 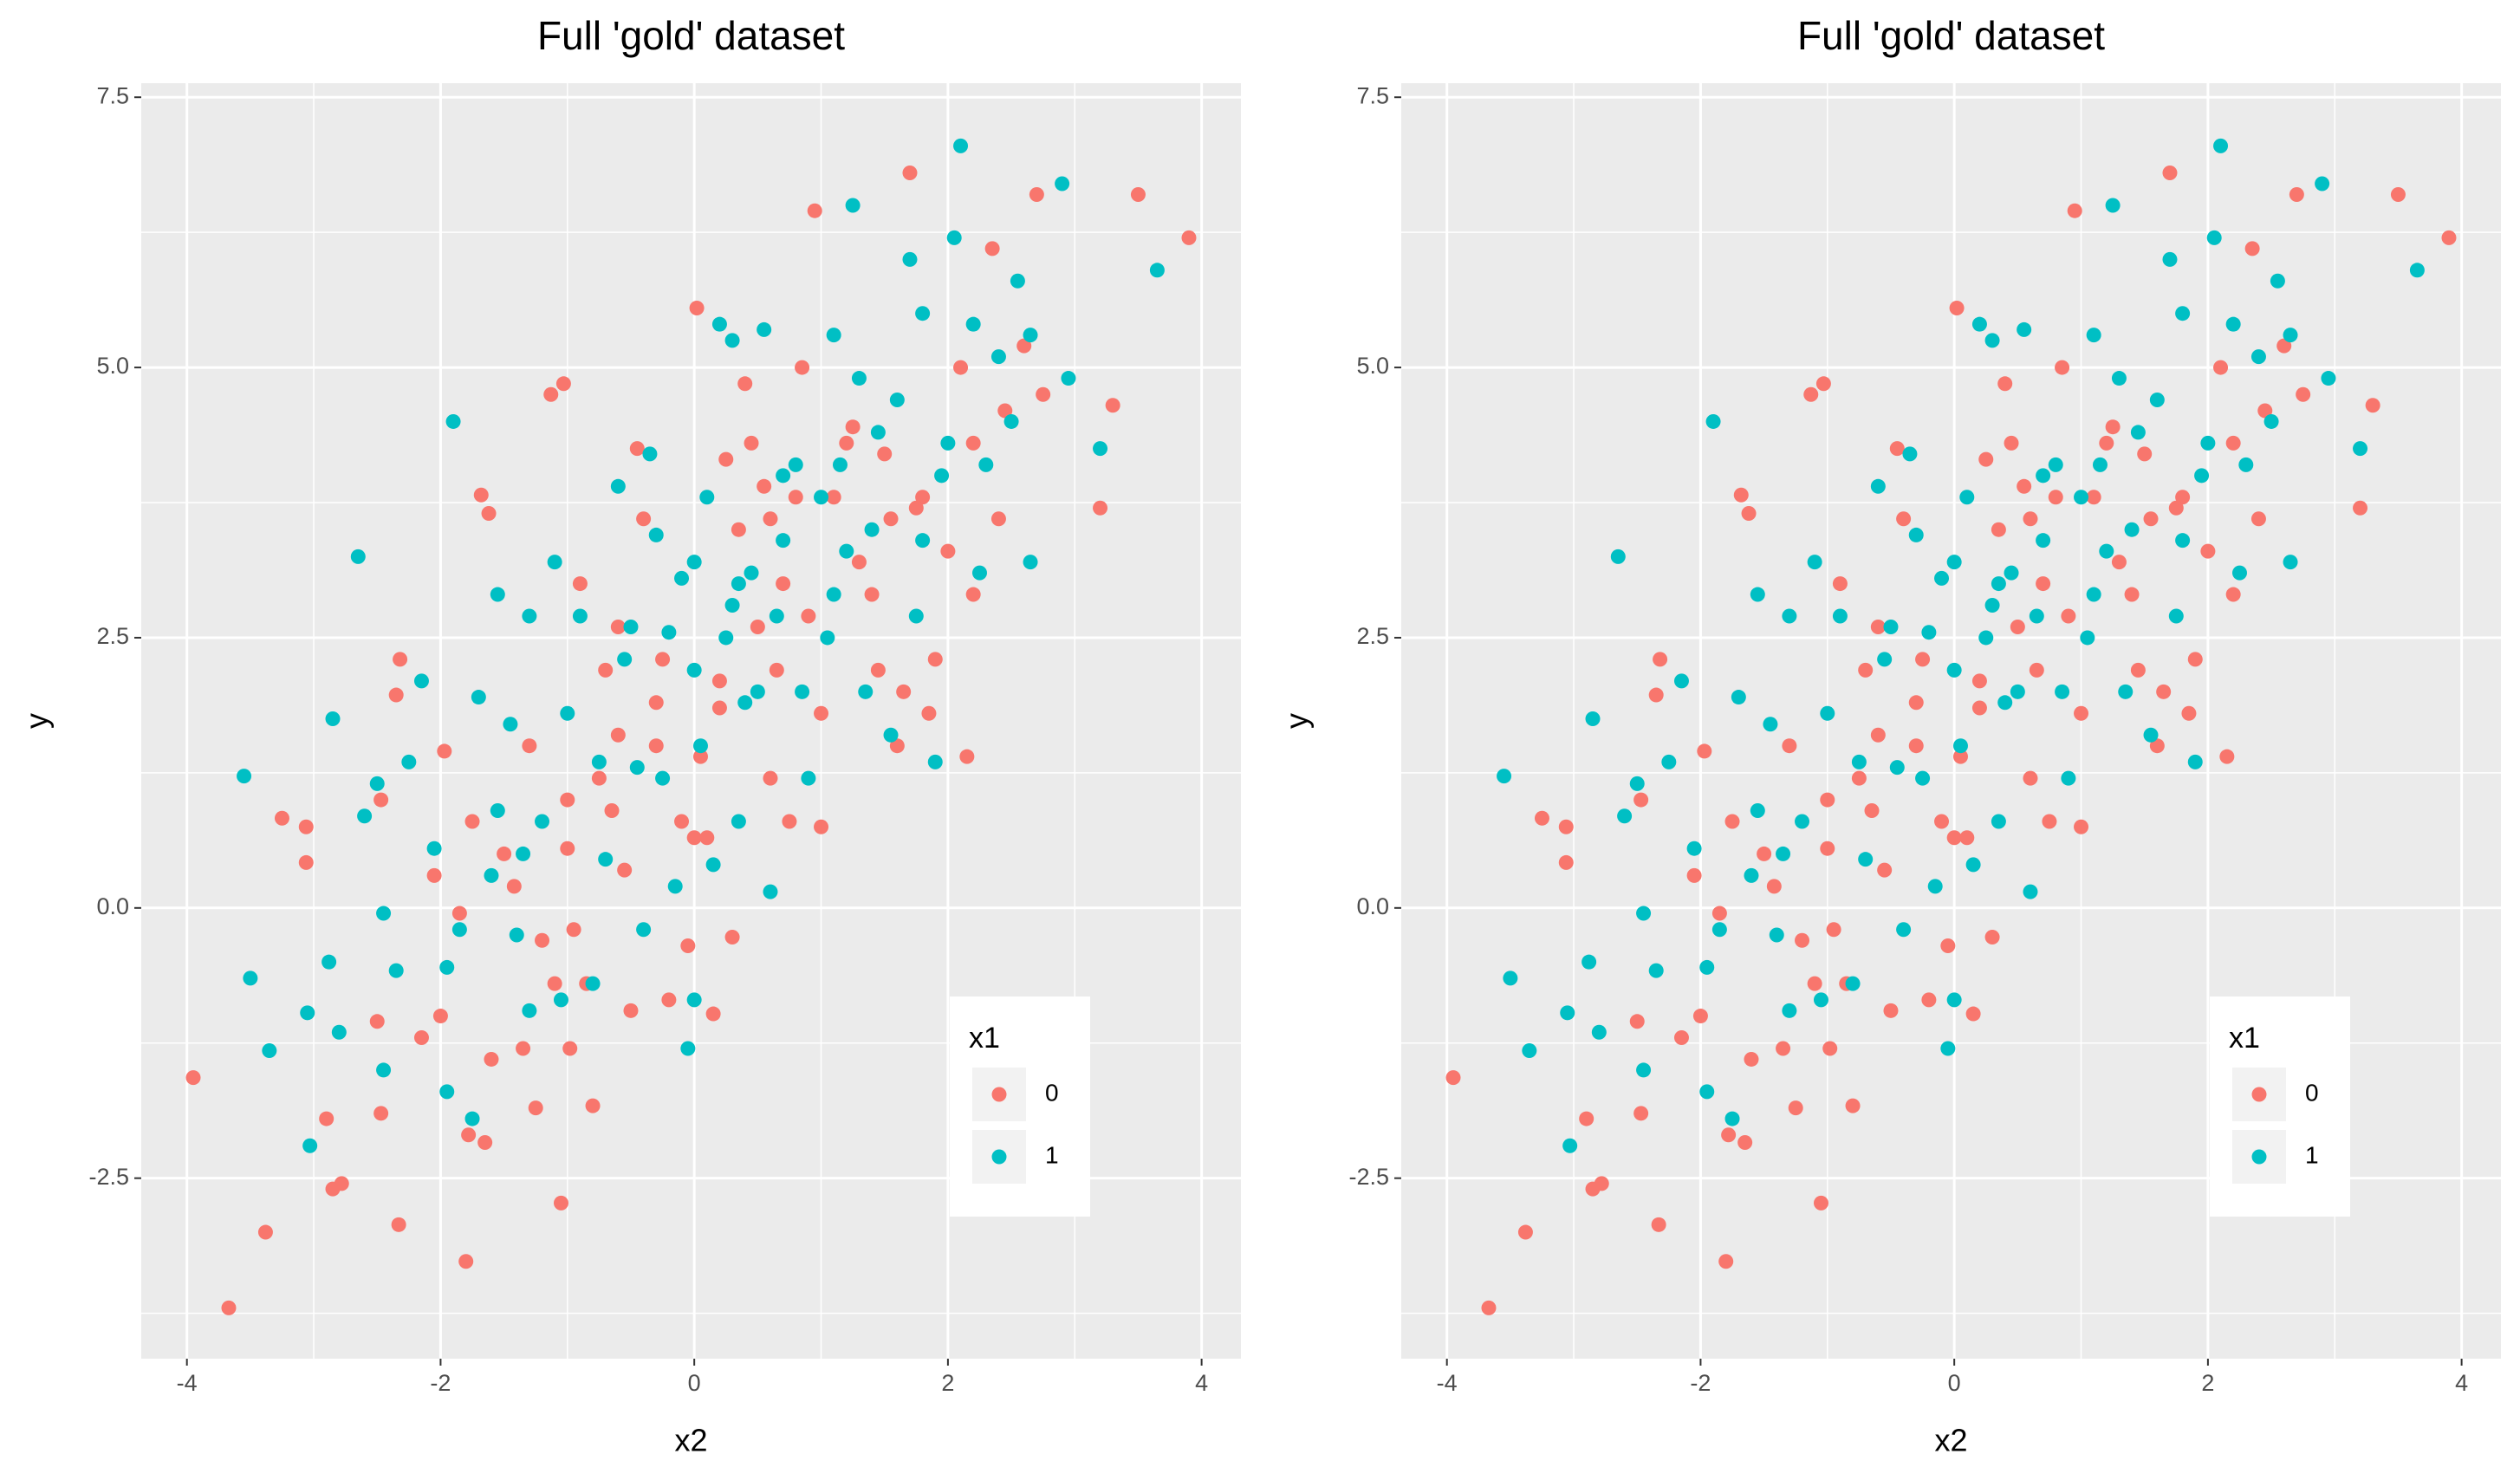 I want to click on x-tick-label: -4, so click(x=1447, y=1383).